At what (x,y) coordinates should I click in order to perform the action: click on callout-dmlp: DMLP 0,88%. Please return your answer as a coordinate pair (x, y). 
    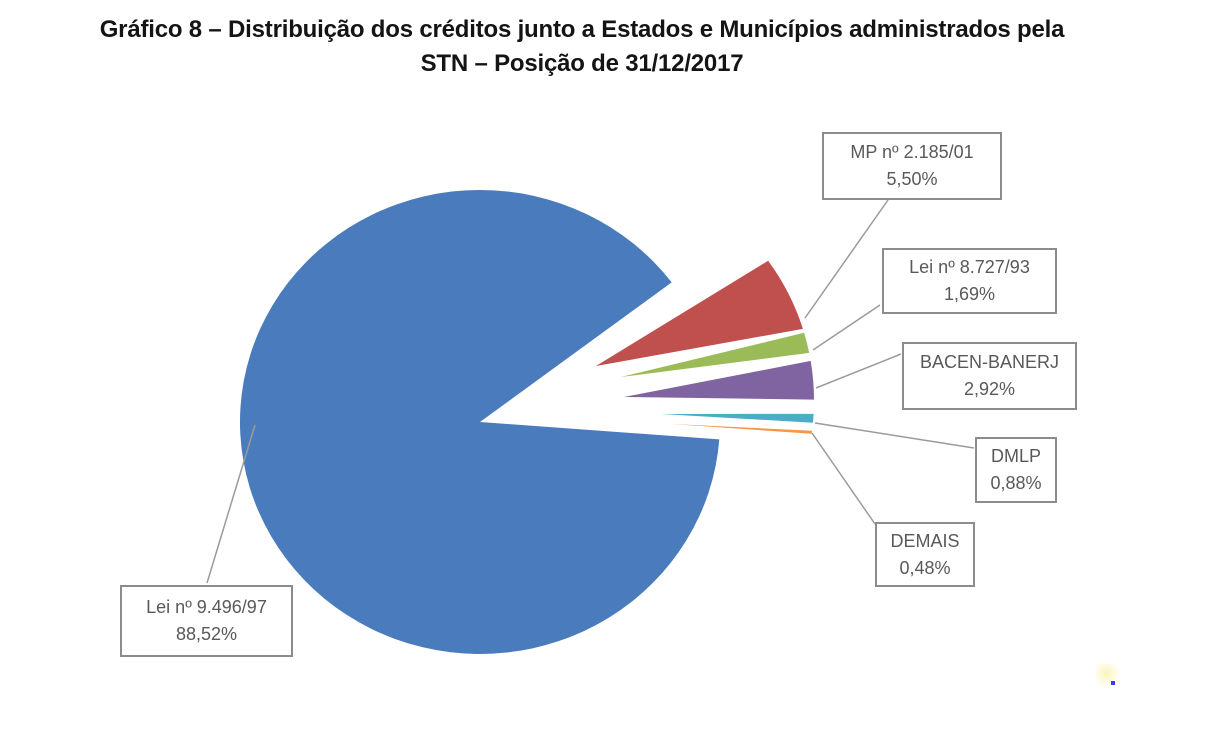
    Looking at the image, I should click on (1016, 470).